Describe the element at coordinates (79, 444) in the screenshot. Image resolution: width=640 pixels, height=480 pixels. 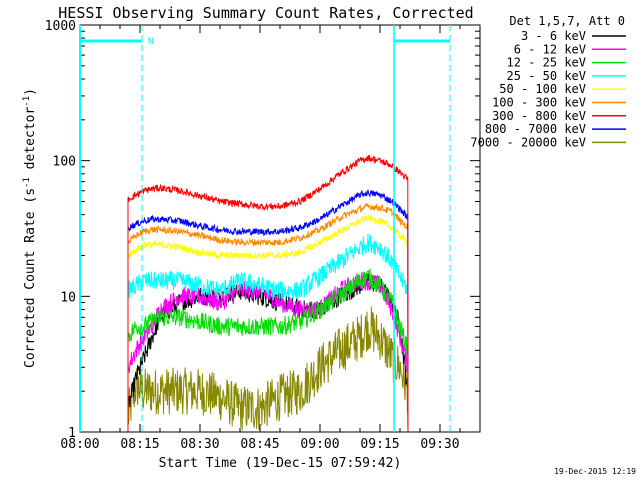
I see `x-tick-label: 08:00` at that location.